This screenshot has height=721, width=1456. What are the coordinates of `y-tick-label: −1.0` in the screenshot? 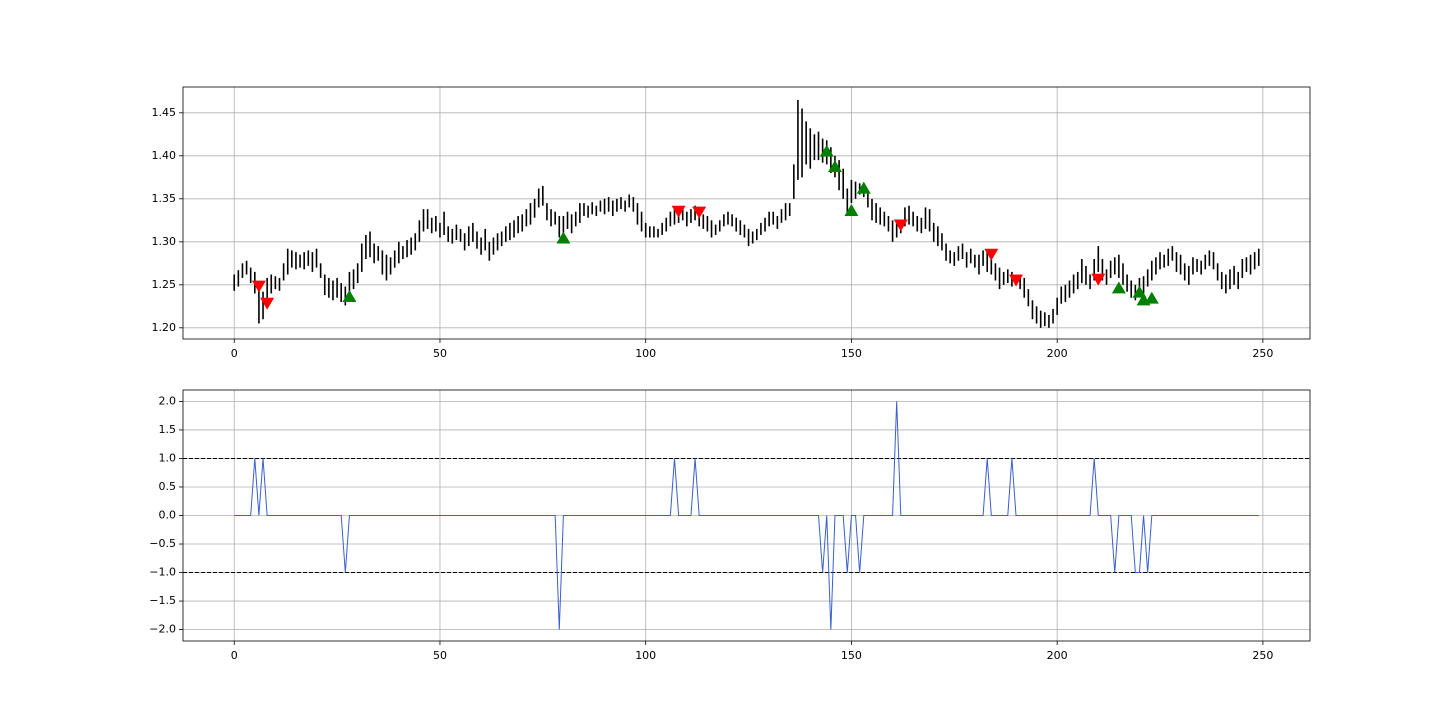 It's located at (162, 572).